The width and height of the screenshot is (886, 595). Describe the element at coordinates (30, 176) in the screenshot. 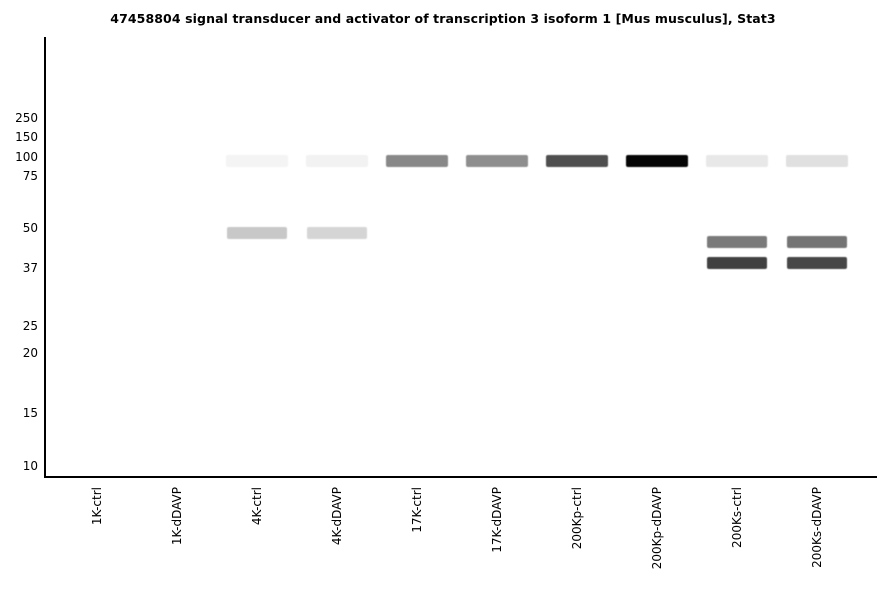

I see `y-tick-label: 75` at that location.